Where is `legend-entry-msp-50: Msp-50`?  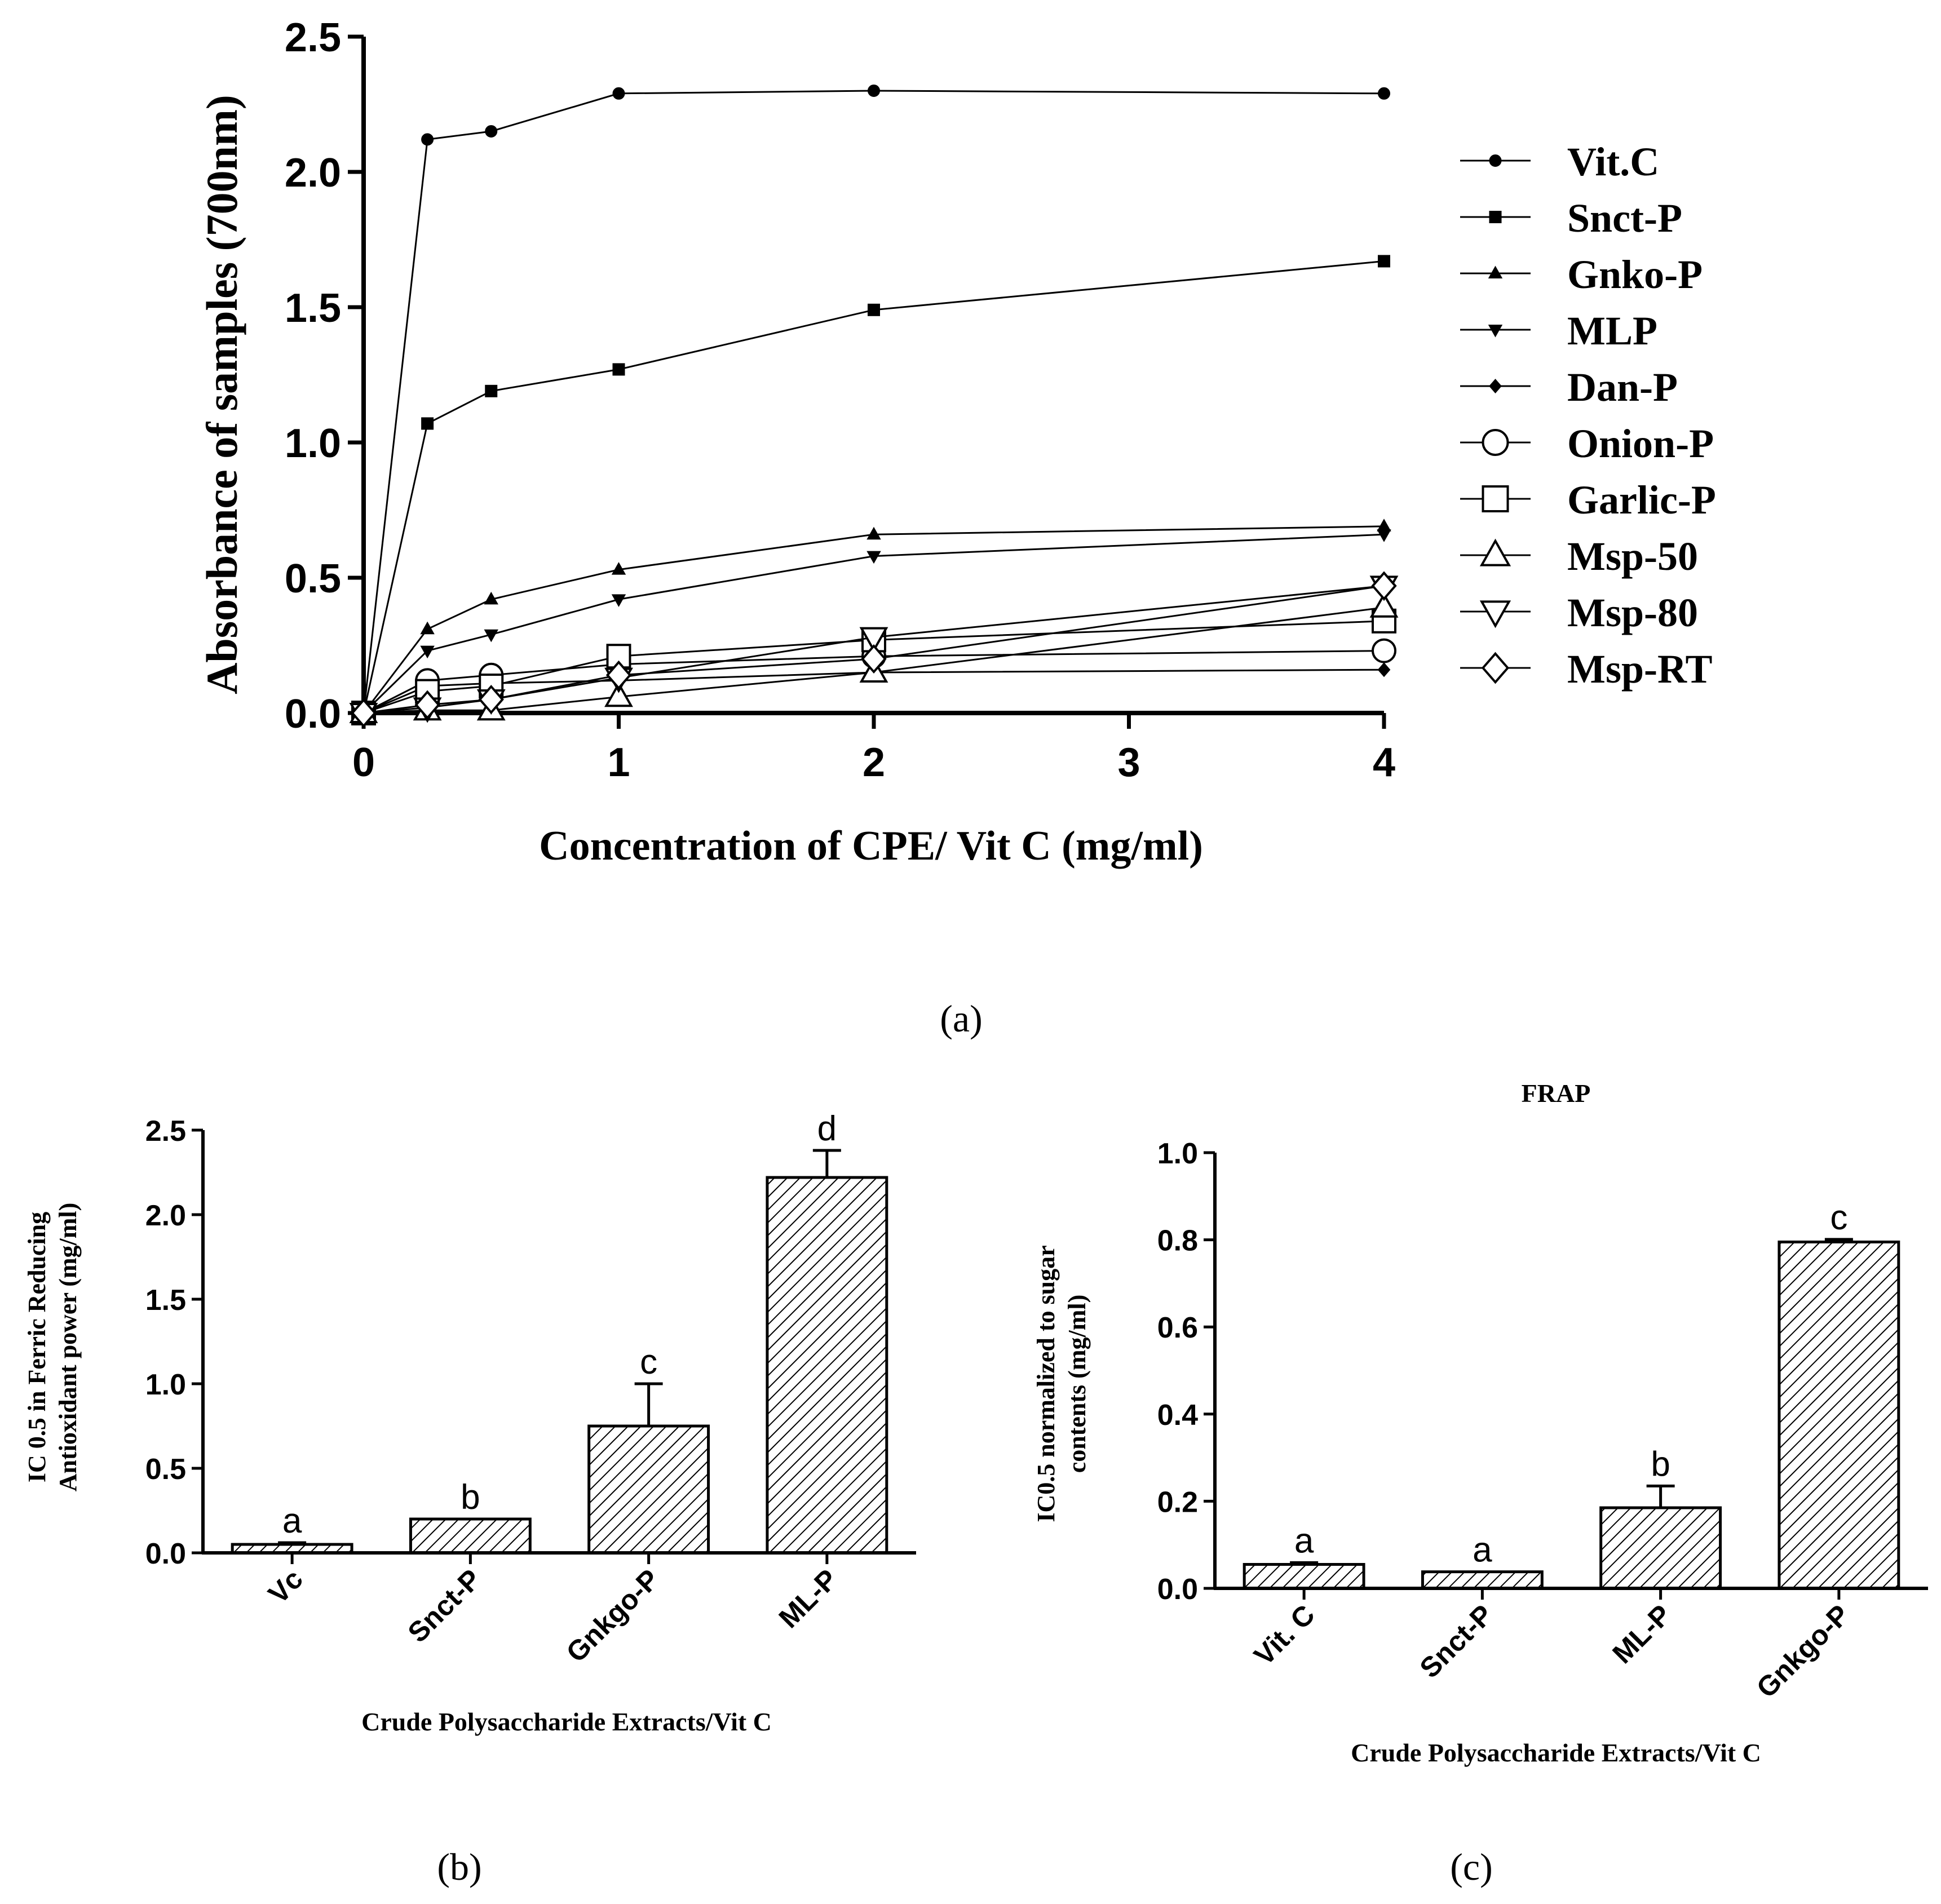 legend-entry-msp-50: Msp-50 is located at coordinates (1579, 556).